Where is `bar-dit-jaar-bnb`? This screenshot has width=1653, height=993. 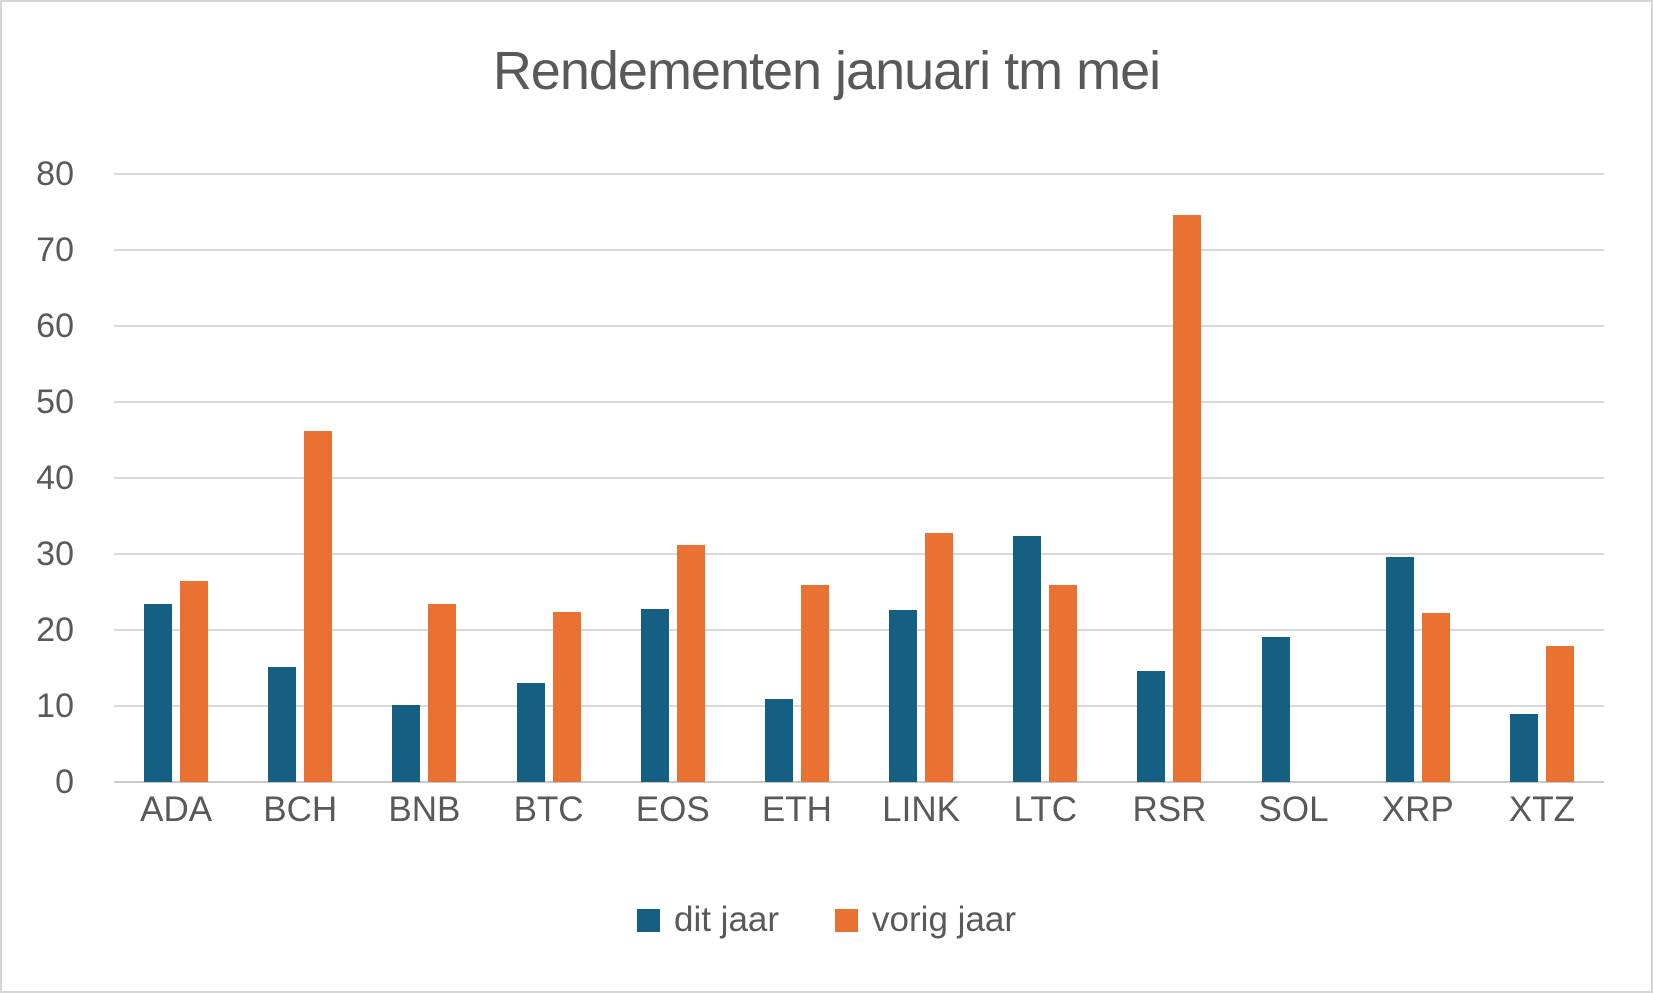
bar-dit-jaar-bnb is located at coordinates (406, 743).